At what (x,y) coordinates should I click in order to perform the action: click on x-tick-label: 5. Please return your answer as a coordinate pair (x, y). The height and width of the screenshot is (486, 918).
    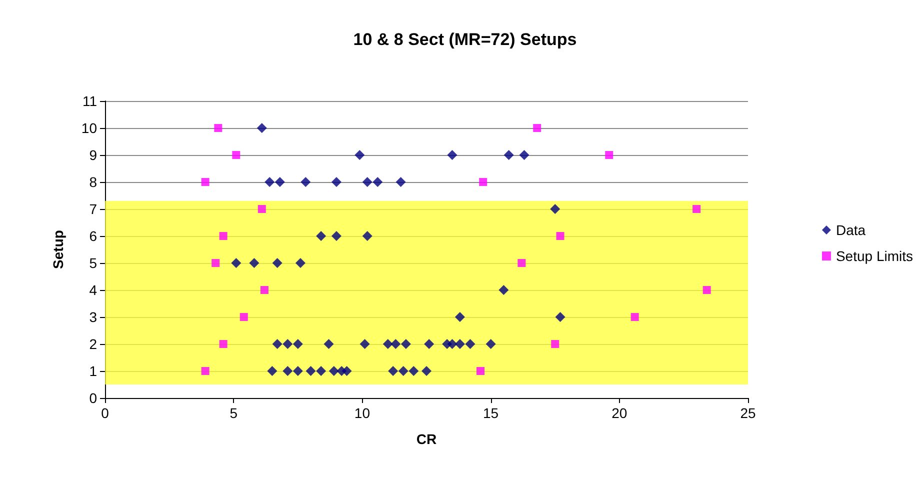
    Looking at the image, I should click on (234, 413).